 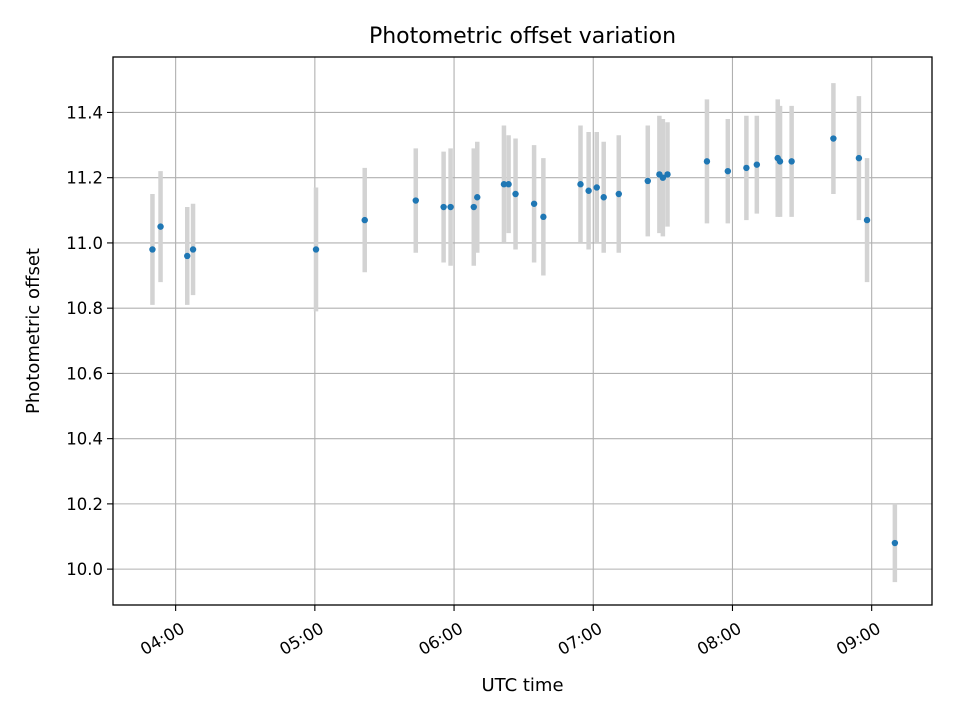 What do you see at coordinates (89, 341) in the screenshot?
I see `y-axis-ticks: 10.0 10.2 10.4 10.6 10.8 11.0 11.2 11.4` at bounding box center [89, 341].